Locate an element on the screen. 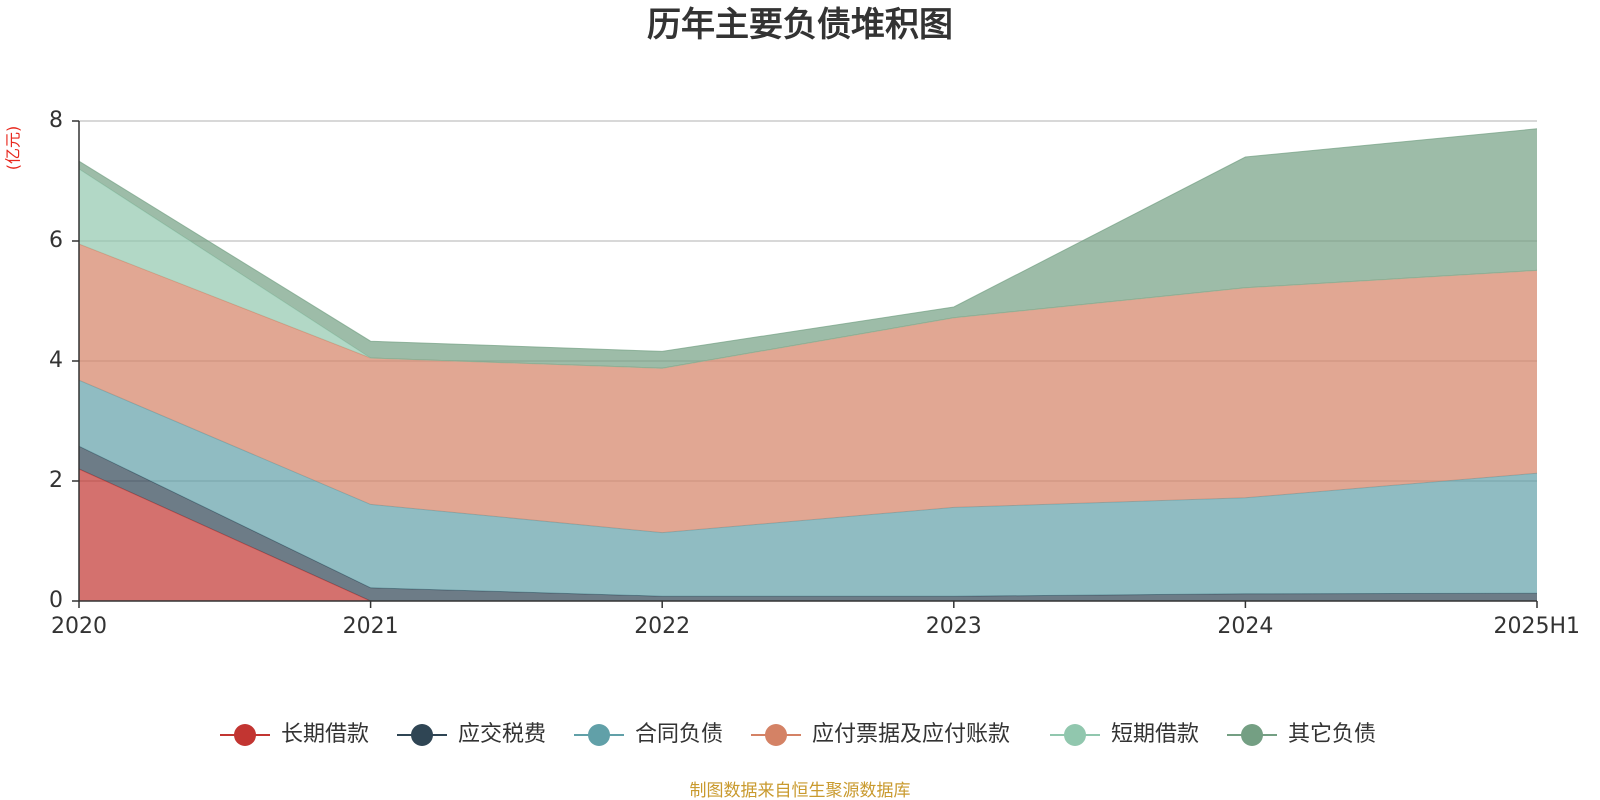 The height and width of the screenshot is (800, 1600). legend: 长期借款 应交税费 合同负债 应付票据及应付账款 短期借款 其它负债 is located at coordinates (798, 734).